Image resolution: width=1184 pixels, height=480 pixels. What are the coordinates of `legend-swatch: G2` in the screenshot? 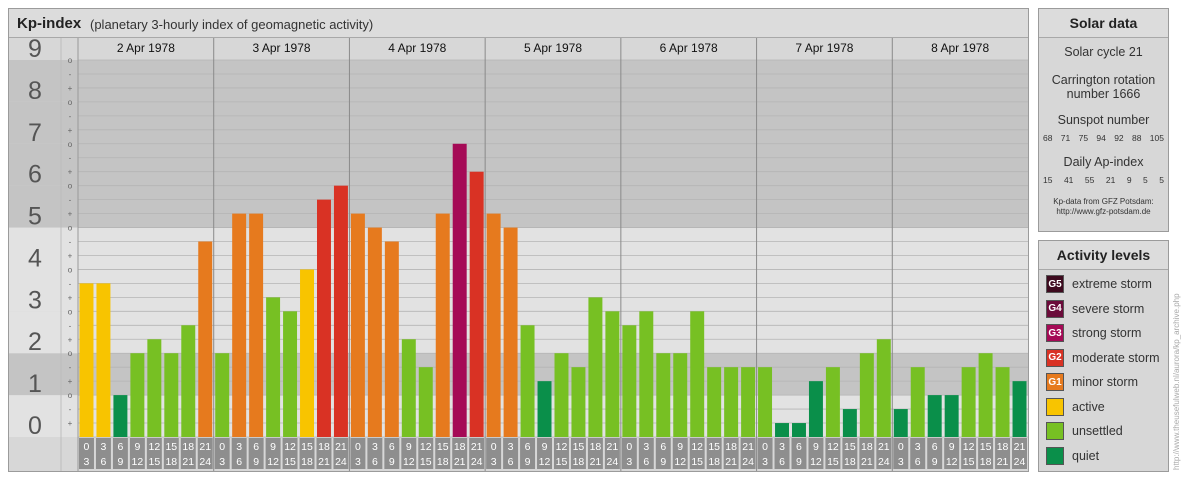 It's located at (1055, 357).